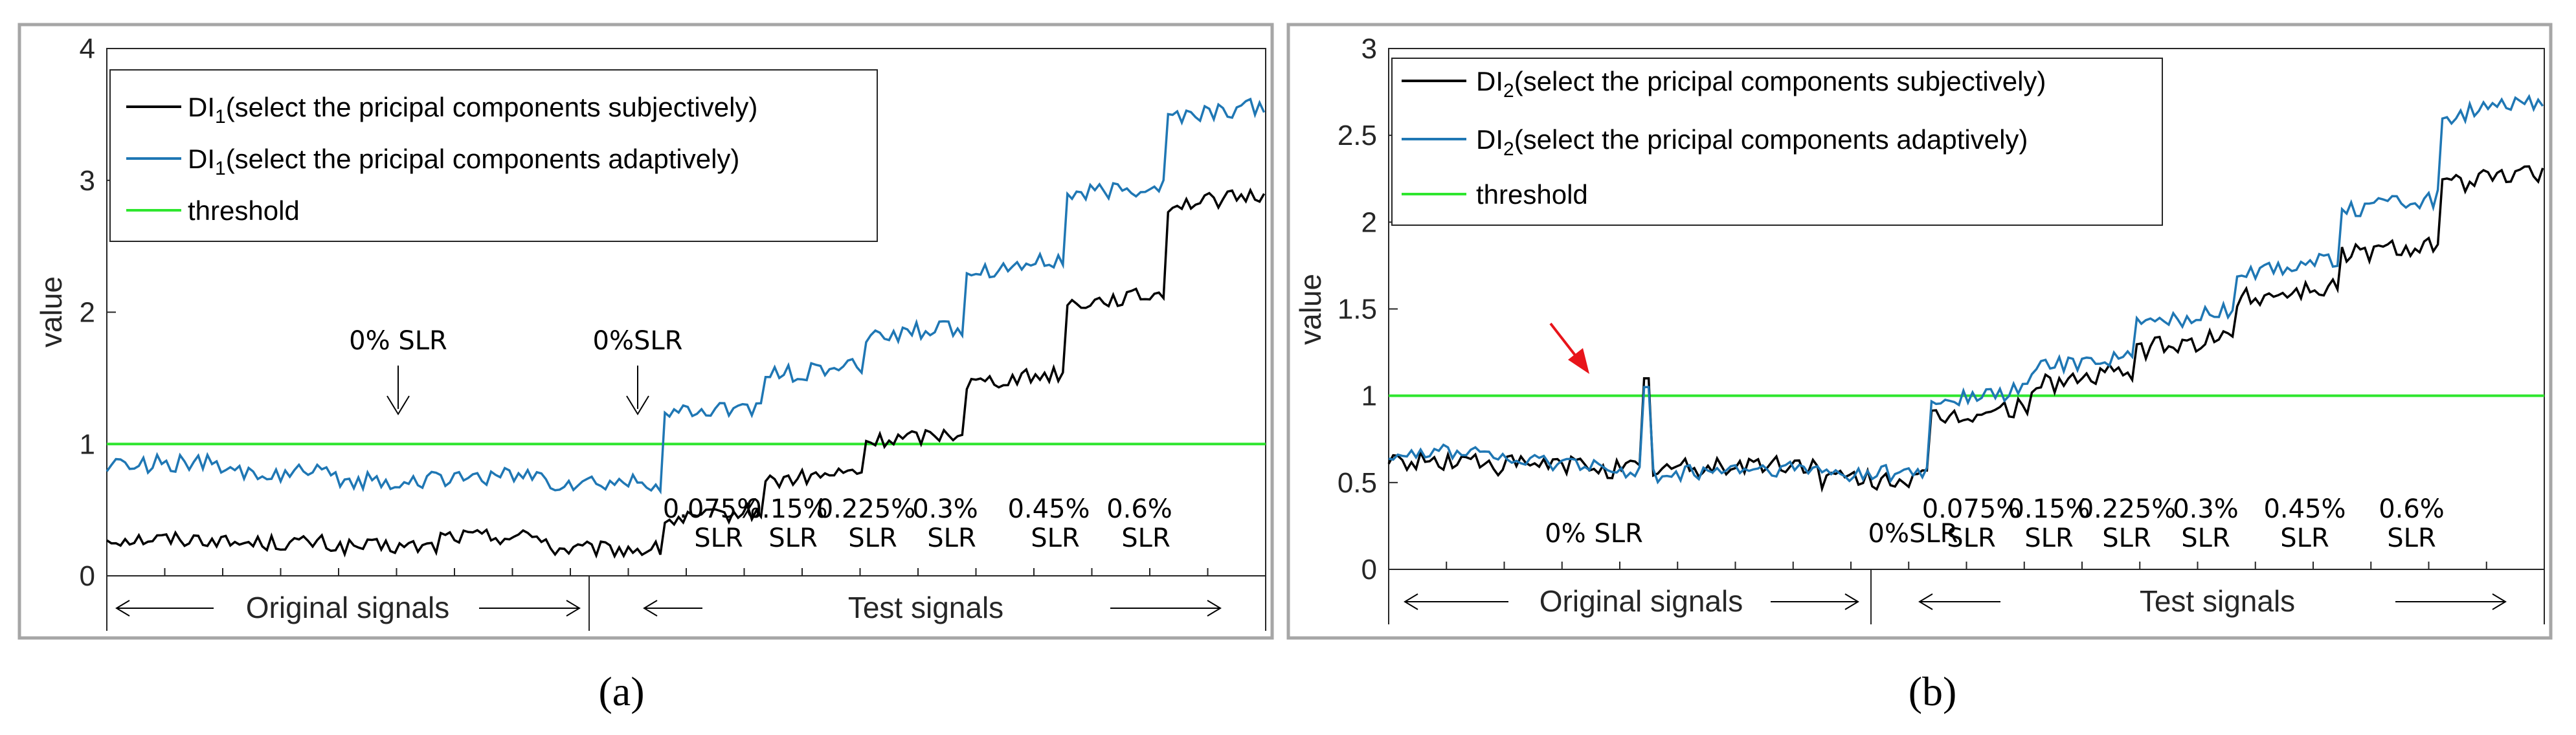 The width and height of the screenshot is (2576, 735). Describe the element at coordinates (1532, 194) in the screenshot. I see `legend-b-entry-3: threshold` at that location.